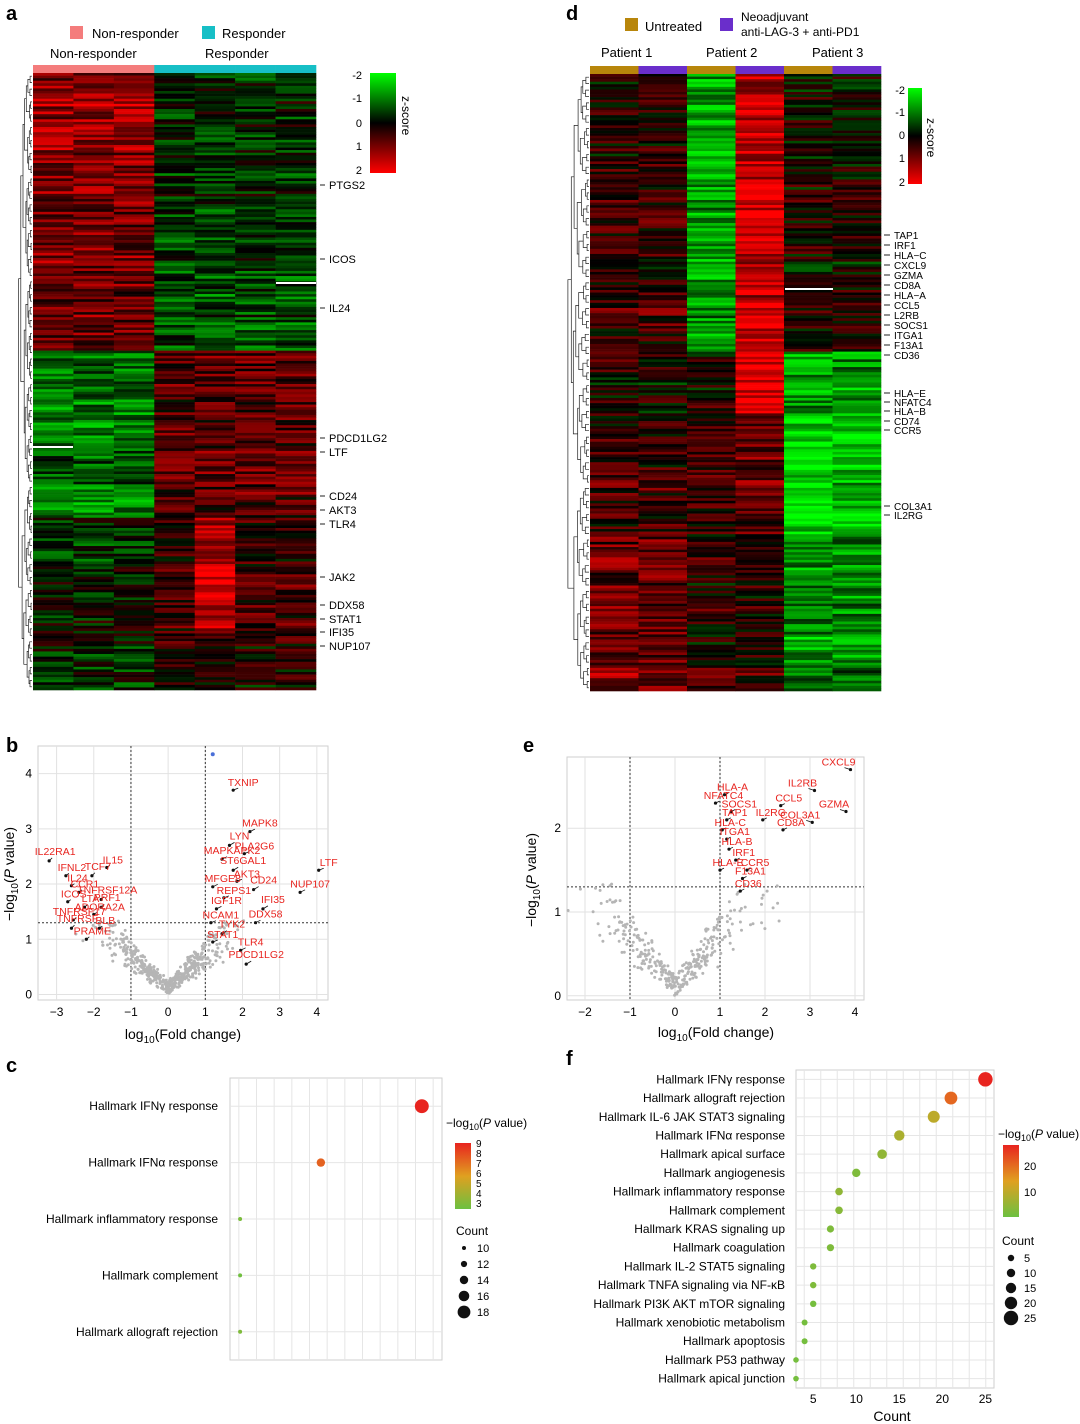 The image size is (1080, 1424). What do you see at coordinates (908, 431) in the screenshot?
I see `gene-label: CCR5` at bounding box center [908, 431].